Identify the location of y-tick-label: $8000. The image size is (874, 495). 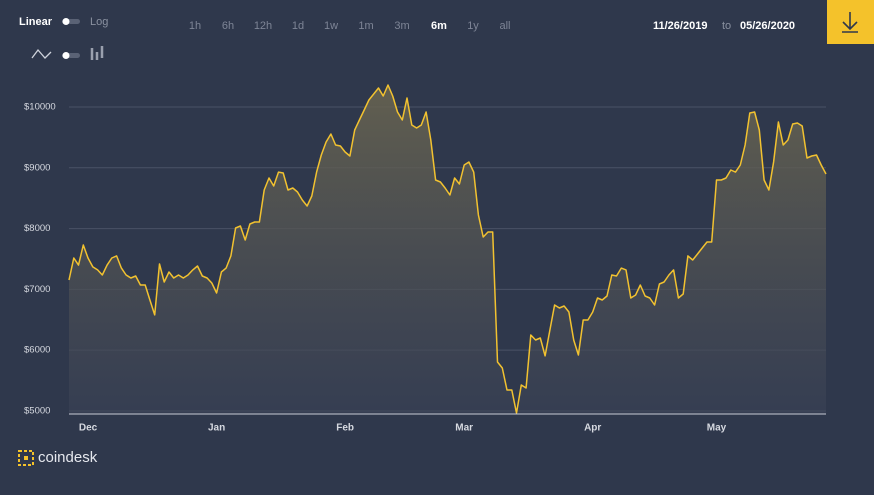
(37, 228).